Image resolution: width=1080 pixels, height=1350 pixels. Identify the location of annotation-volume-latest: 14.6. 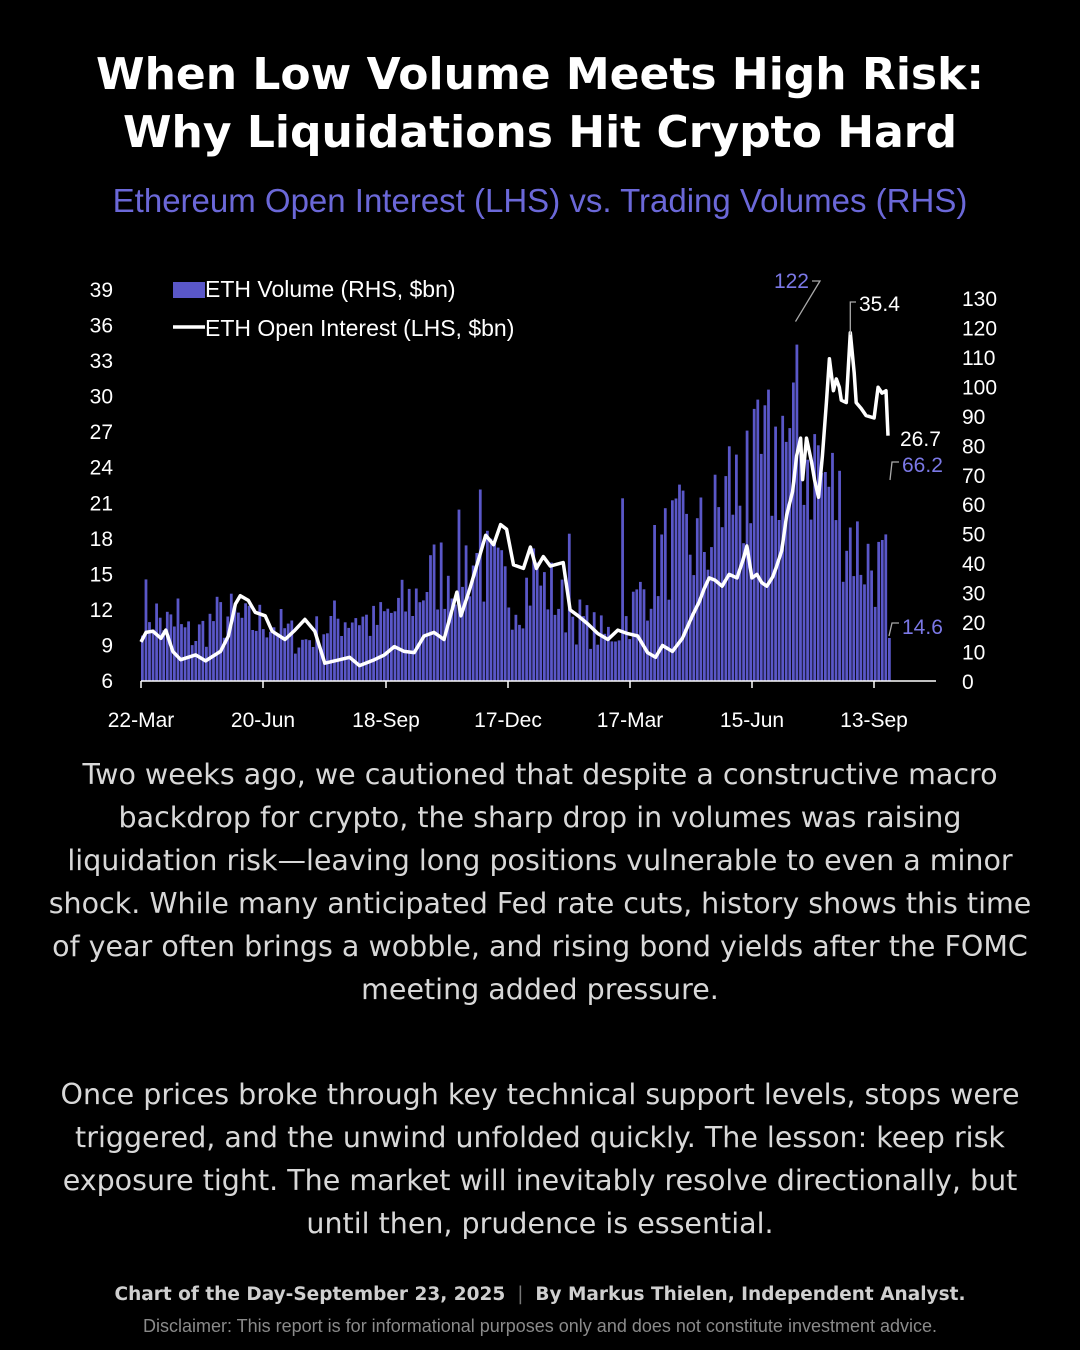
(922, 627).